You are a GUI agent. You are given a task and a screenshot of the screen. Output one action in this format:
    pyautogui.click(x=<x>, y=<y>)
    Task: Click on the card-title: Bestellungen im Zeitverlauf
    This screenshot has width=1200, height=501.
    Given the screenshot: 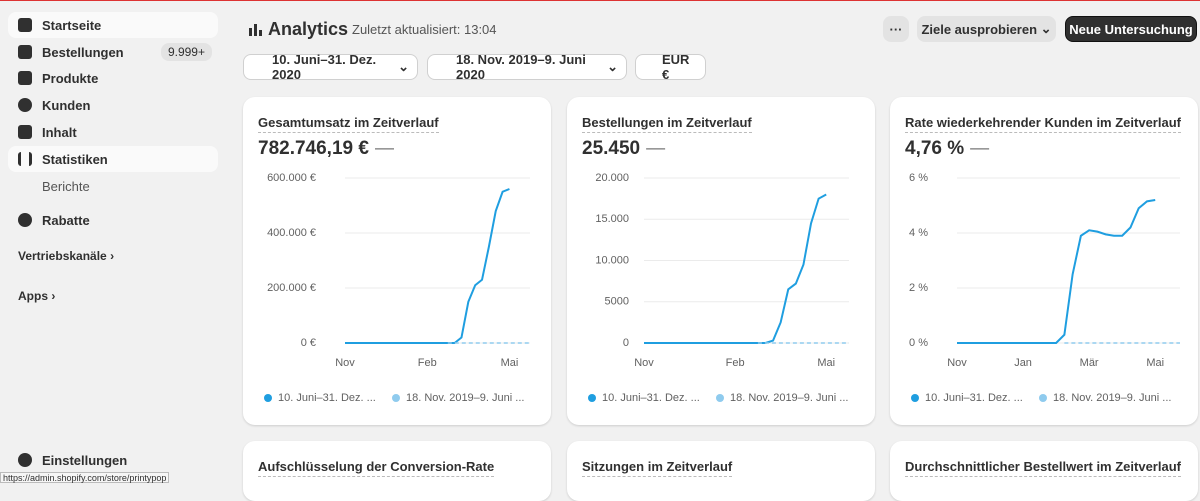 What is the action you would take?
    pyautogui.click(x=667, y=124)
    